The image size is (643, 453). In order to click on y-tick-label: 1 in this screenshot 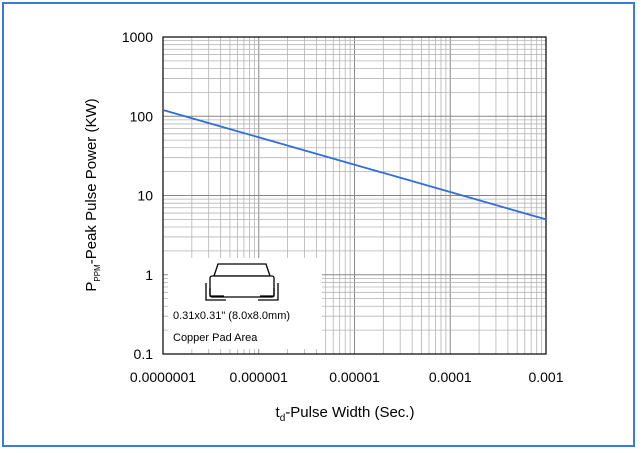, I will do `click(149, 275)`.